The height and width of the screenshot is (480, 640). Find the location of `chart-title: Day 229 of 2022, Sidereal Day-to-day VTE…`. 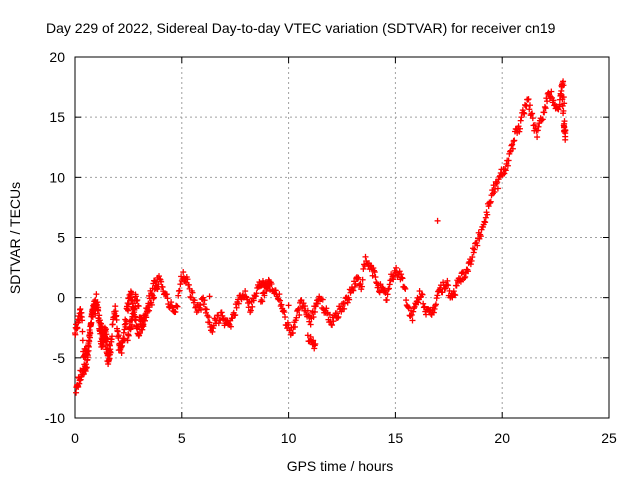

chart-title: Day 229 of 2022, Sidereal Day-to-day VTE… is located at coordinates (301, 28).